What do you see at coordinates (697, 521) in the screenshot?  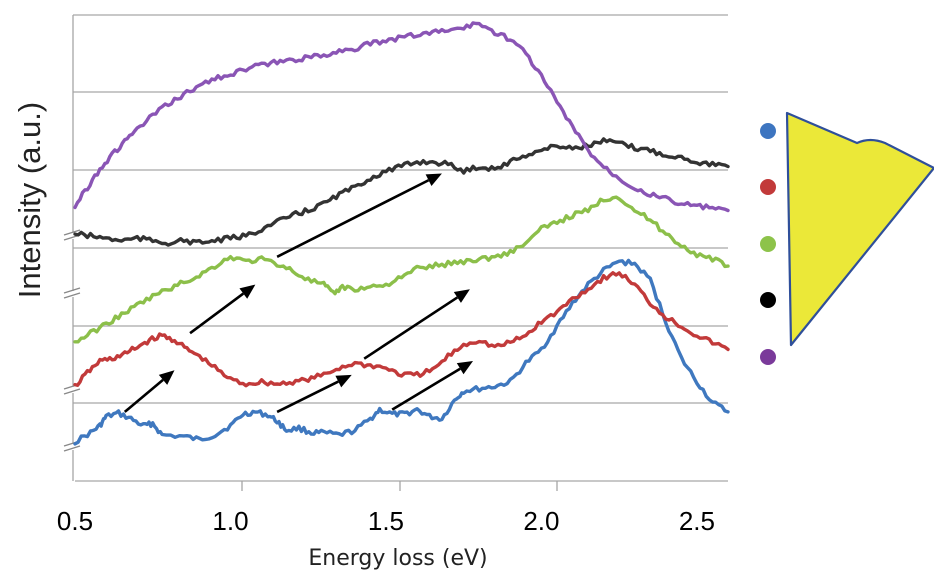 I see `x-tick-label: 2.5` at bounding box center [697, 521].